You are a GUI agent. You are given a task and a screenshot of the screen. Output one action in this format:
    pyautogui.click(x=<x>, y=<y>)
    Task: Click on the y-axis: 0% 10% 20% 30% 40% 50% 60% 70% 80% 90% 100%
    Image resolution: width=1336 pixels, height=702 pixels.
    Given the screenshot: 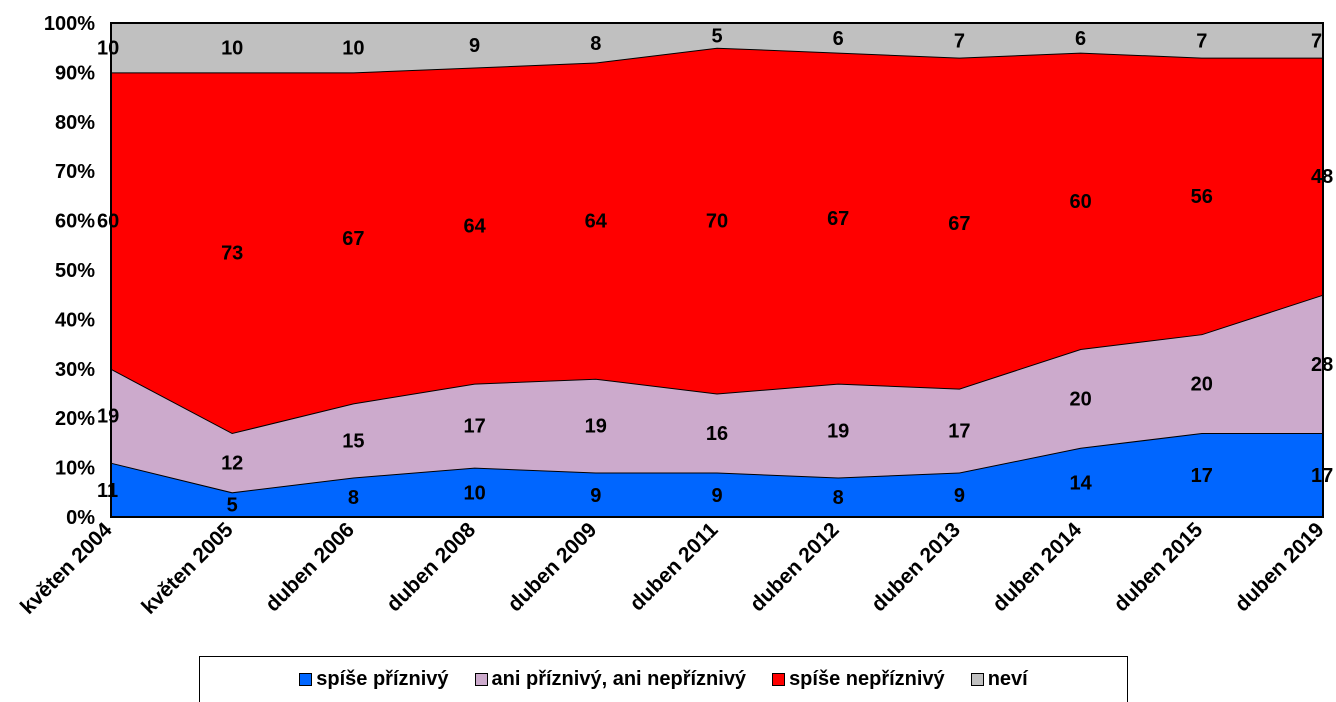 What is the action you would take?
    pyautogui.click(x=69, y=271)
    